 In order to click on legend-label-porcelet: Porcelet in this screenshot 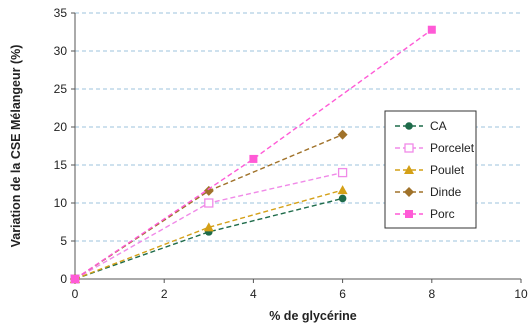, I will do `click(452, 148)`.